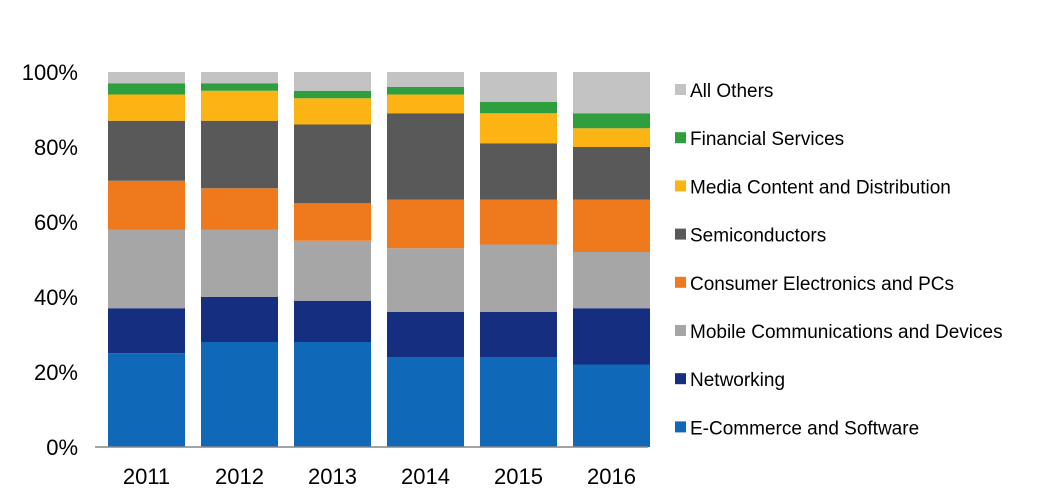 The image size is (1050, 504). What do you see at coordinates (425, 476) in the screenshot?
I see `x-tick-label: 2014` at bounding box center [425, 476].